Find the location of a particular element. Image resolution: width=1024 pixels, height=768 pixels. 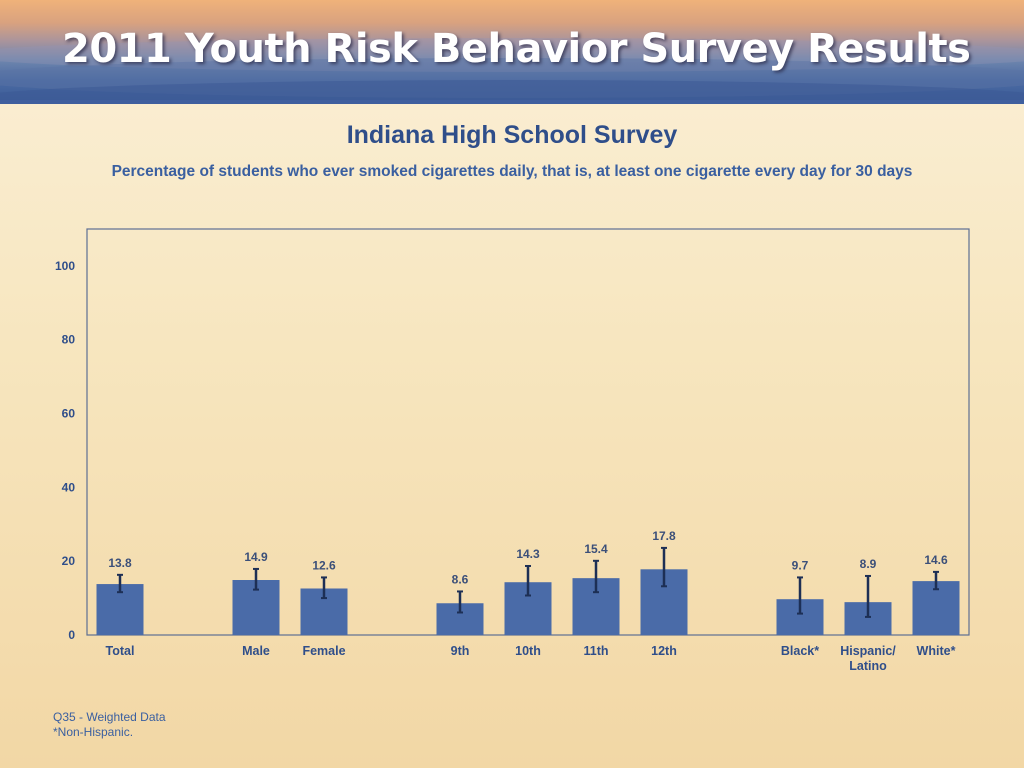

chart-title: Indiana High School Survey is located at coordinates (512, 135).